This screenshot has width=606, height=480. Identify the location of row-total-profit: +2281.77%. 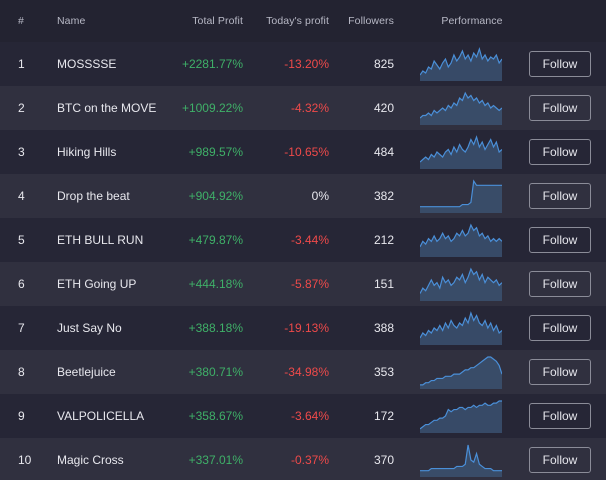
(212, 64).